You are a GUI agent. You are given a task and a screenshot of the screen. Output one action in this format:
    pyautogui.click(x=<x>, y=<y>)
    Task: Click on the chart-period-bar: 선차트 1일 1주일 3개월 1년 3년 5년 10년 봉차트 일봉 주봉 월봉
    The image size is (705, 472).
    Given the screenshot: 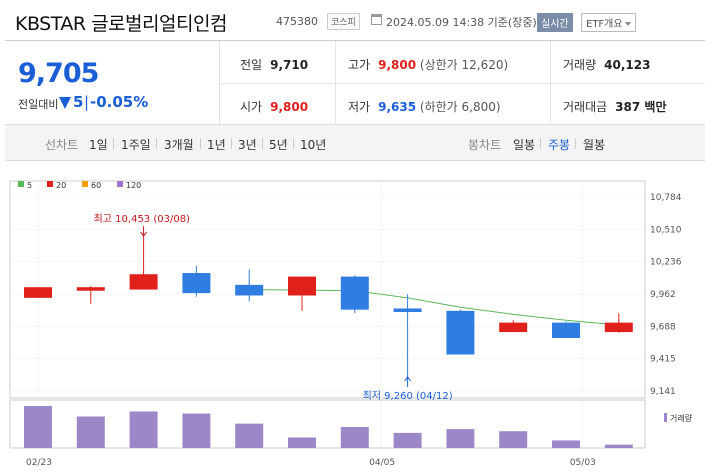 What is the action you would take?
    pyautogui.click(x=355, y=143)
    